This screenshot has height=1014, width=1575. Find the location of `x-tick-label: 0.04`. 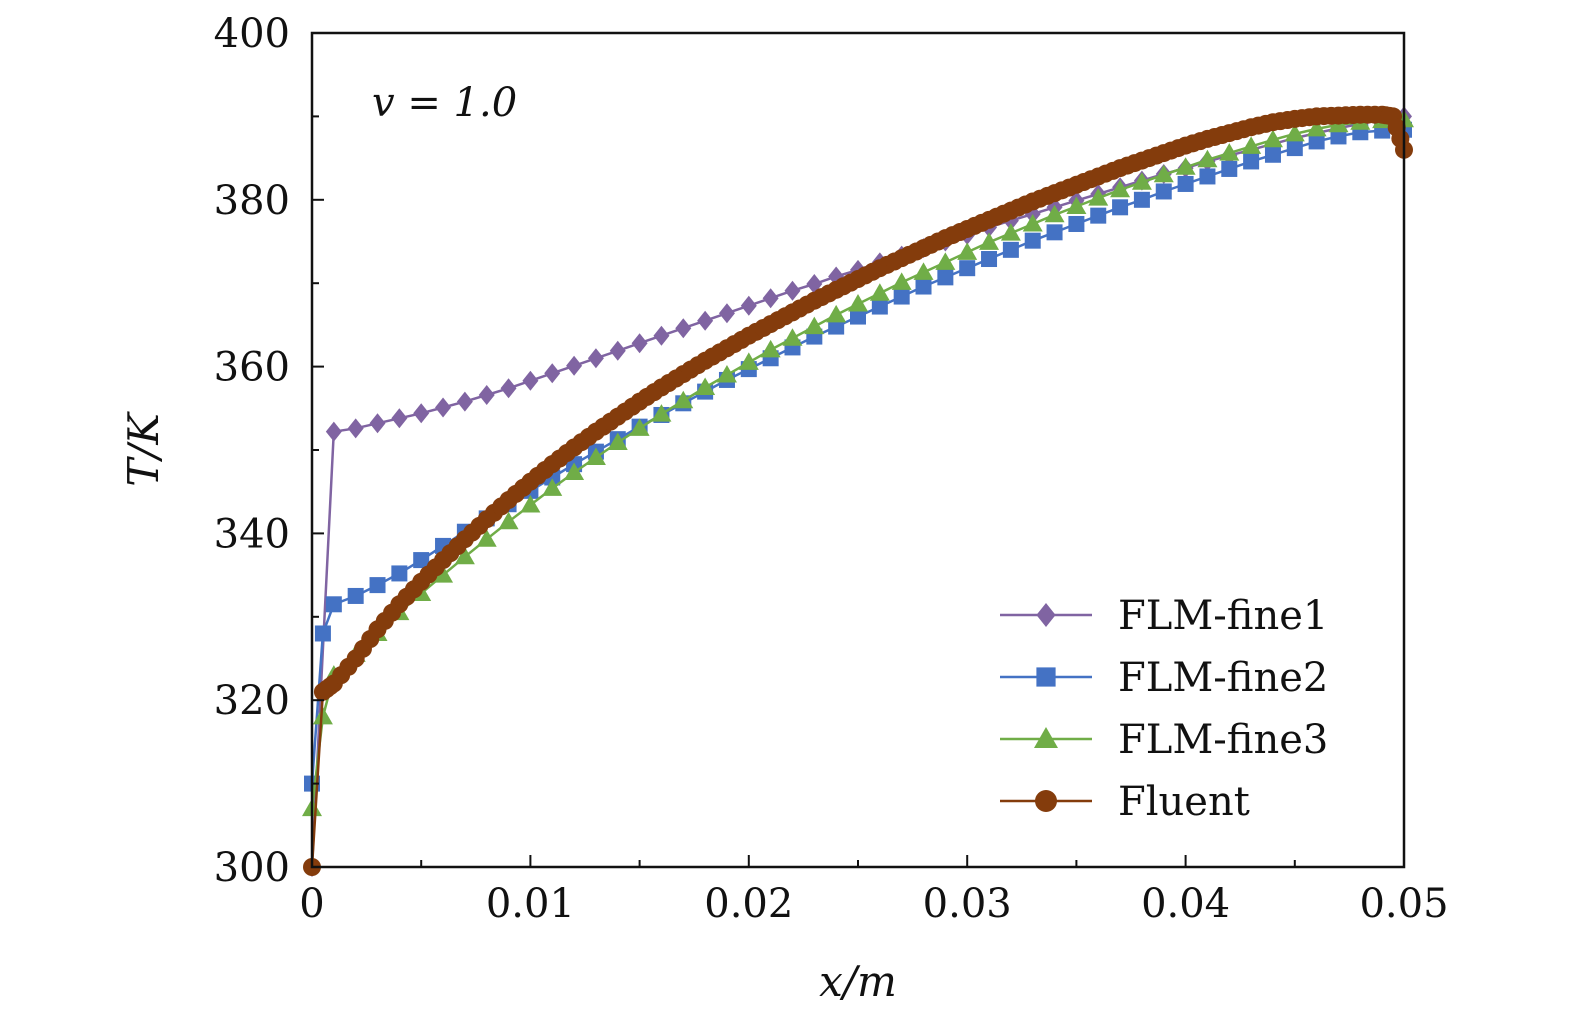

x-tick-label: 0.04 is located at coordinates (1185, 904).